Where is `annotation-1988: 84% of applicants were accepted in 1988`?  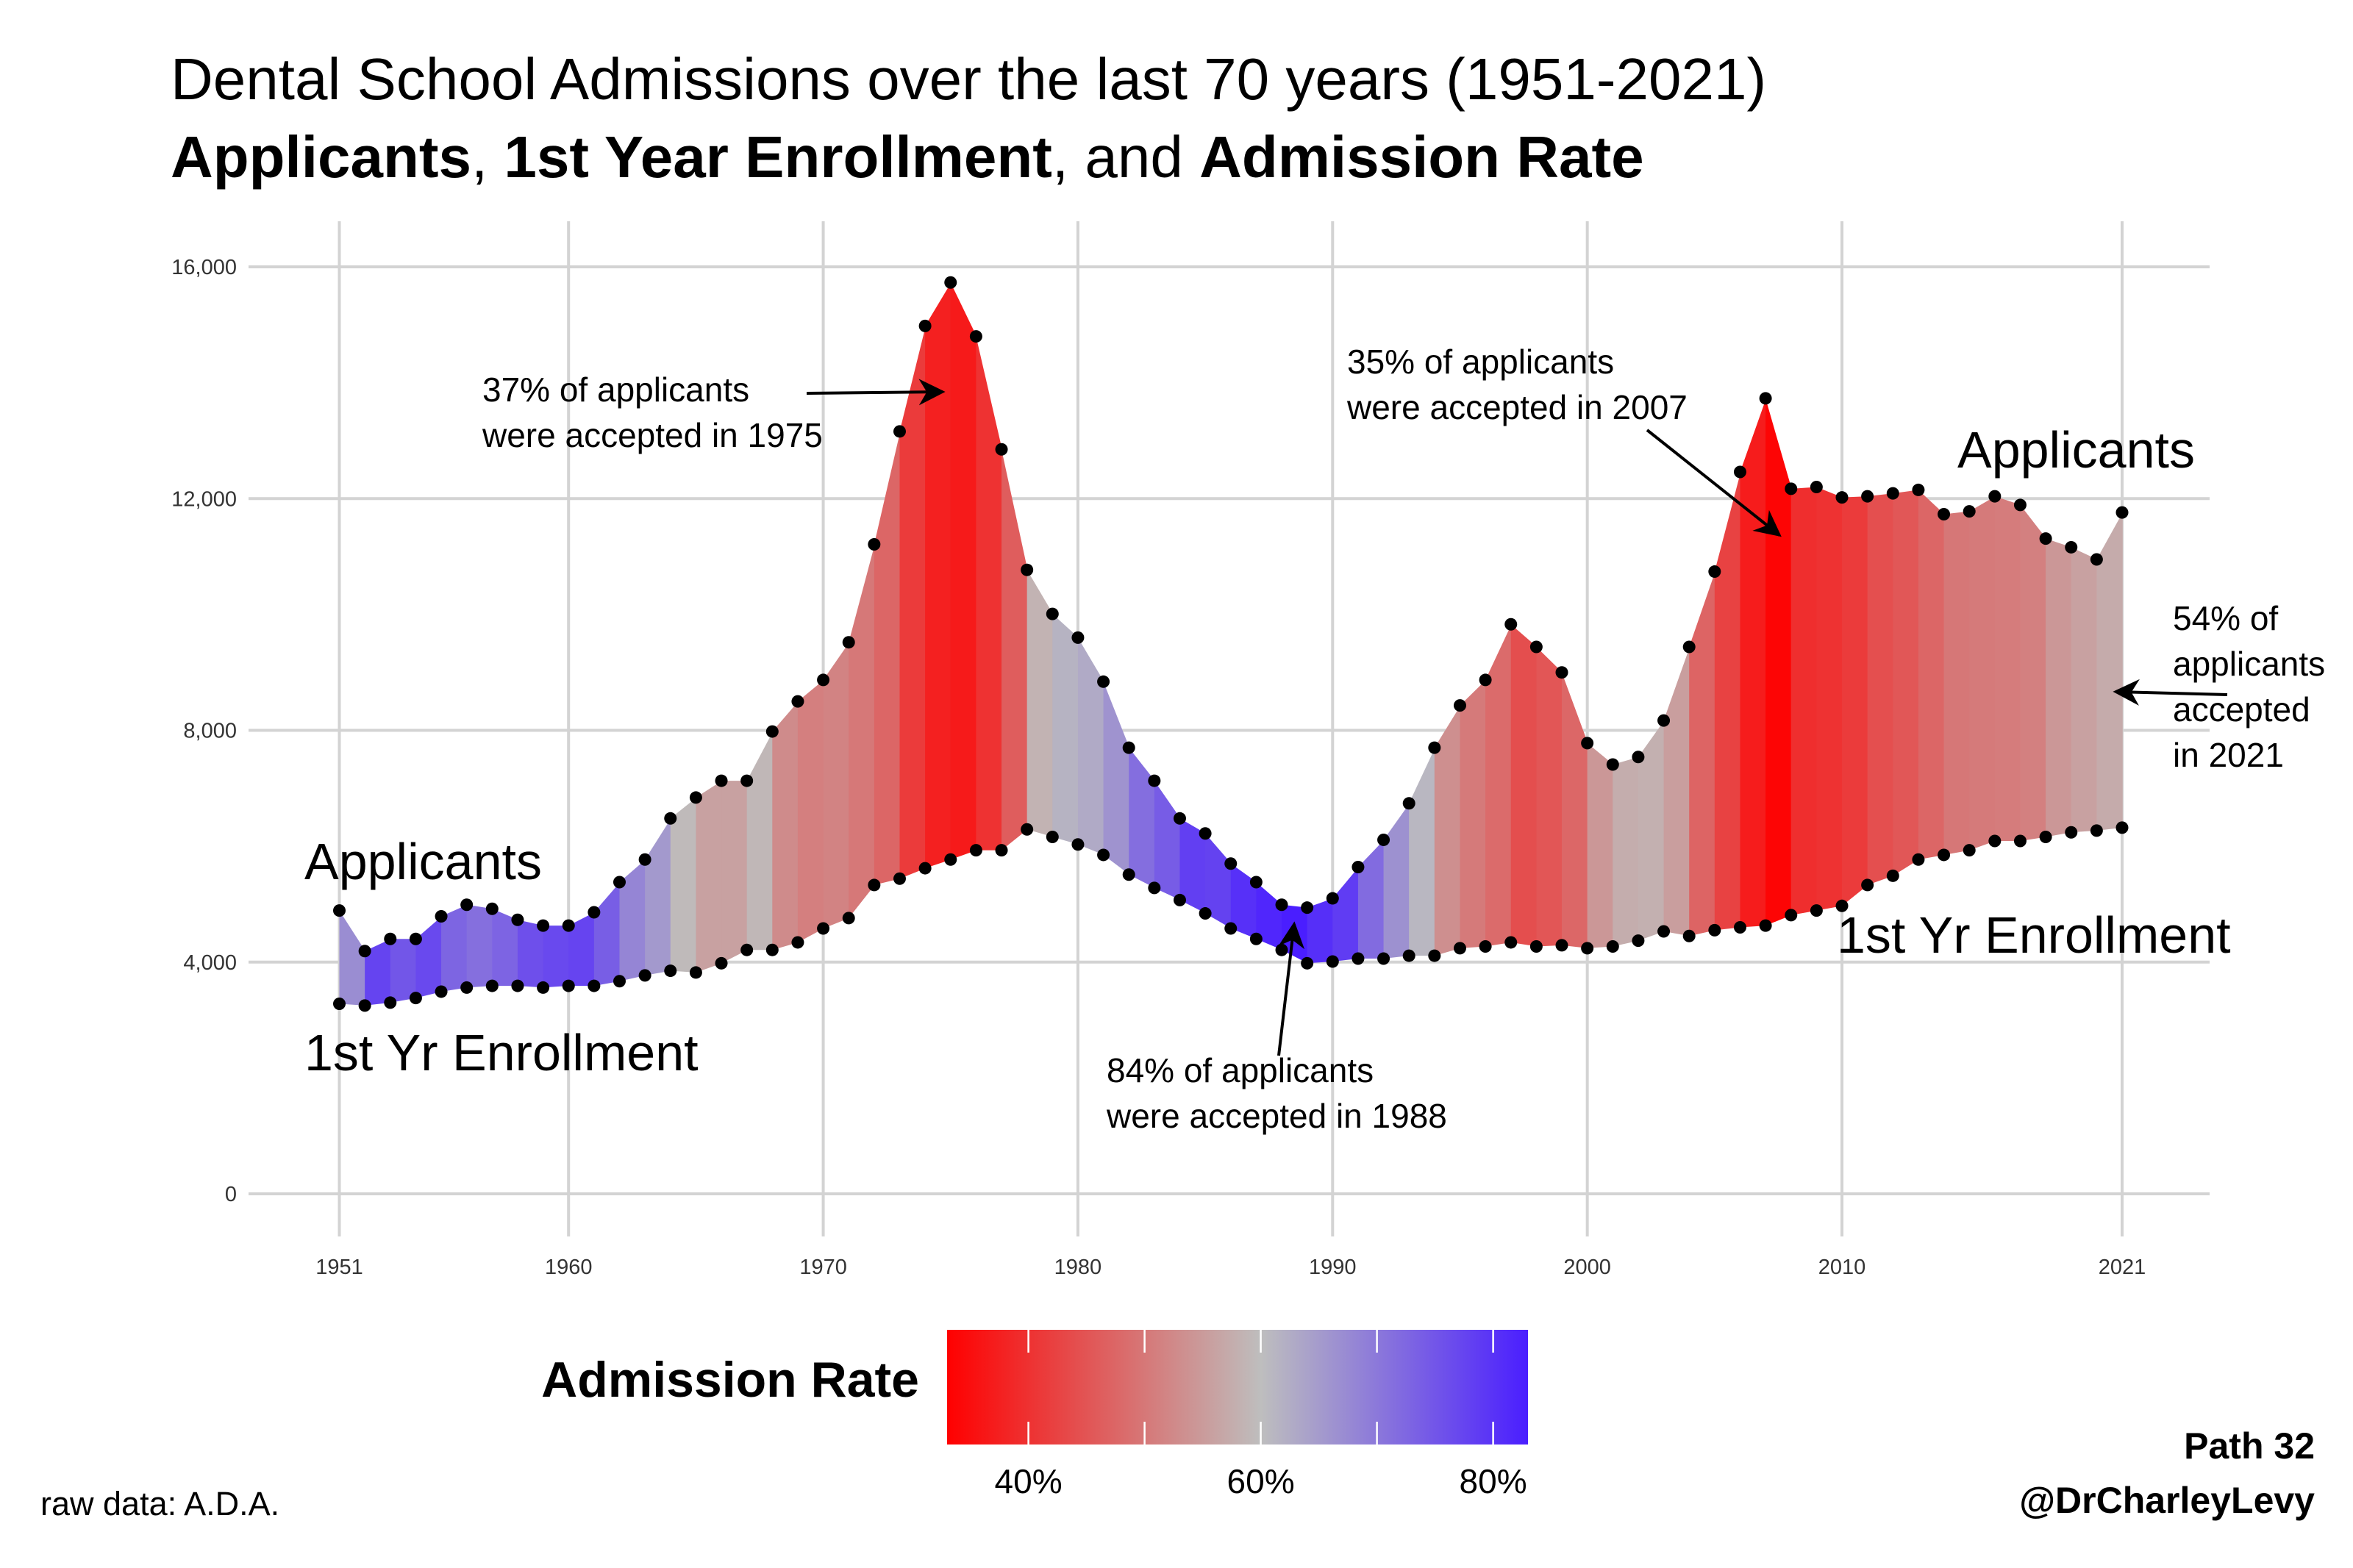
annotation-1988: 84% of applicants were accepted in 1988 is located at coordinates (1277, 1093).